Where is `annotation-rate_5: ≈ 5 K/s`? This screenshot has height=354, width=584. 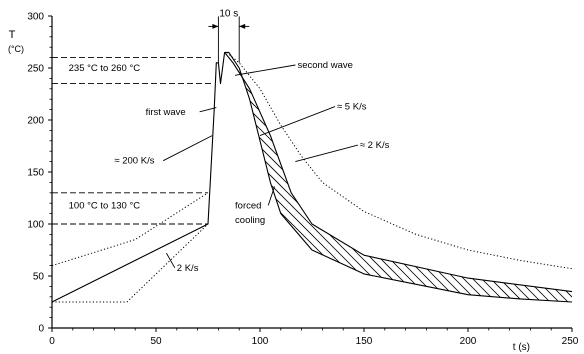
annotation-rate_5: ≈ 5 K/s is located at coordinates (352, 107).